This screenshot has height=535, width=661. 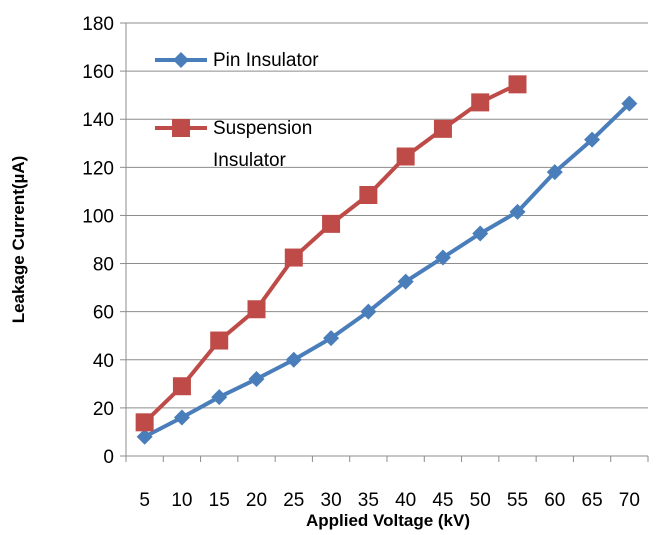 What do you see at coordinates (103, 361) in the screenshot?
I see `y-tick-label: 40` at bounding box center [103, 361].